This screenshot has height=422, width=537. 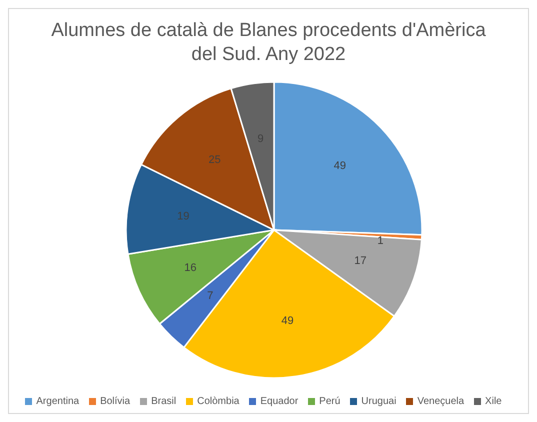 What do you see at coordinates (190, 268) in the screenshot?
I see `data-label: 16` at bounding box center [190, 268].